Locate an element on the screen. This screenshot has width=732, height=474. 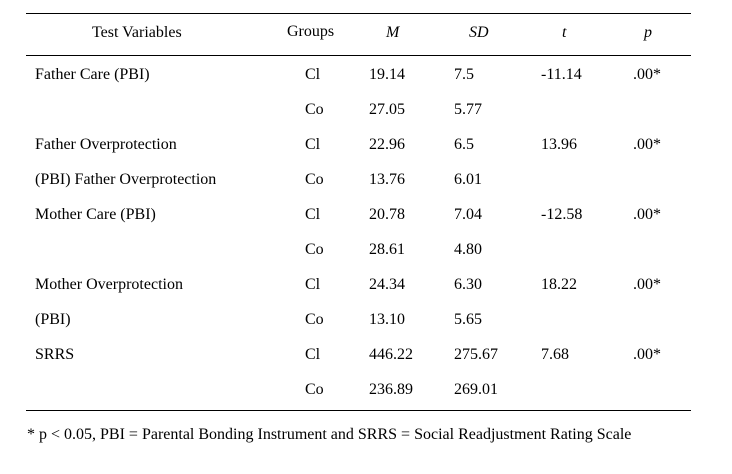
cell-sd: 5.77 is located at coordinates (468, 109).